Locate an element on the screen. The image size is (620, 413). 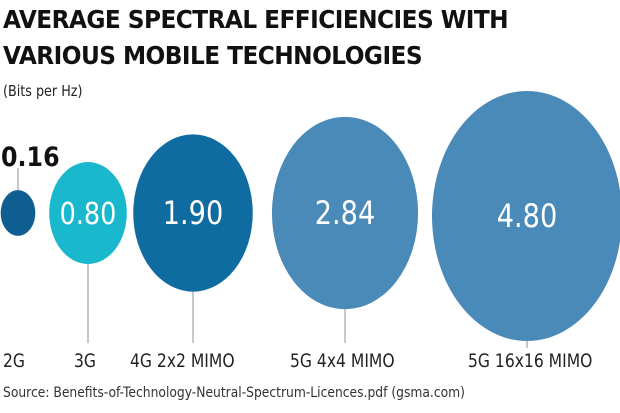
unit-label: (Bits per Hz) is located at coordinates (43, 91).